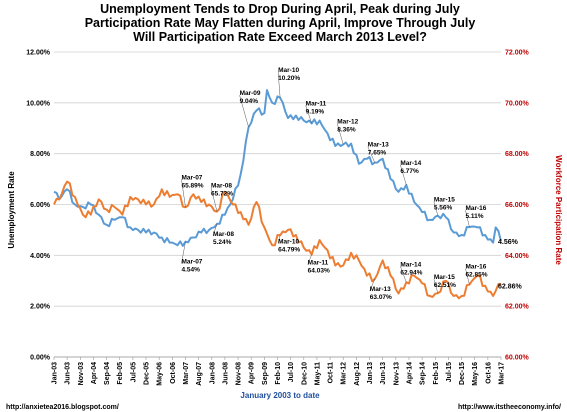  Describe the element at coordinates (250, 93) in the screenshot. I see `unemployment-annotation-month: Mar-09` at that location.